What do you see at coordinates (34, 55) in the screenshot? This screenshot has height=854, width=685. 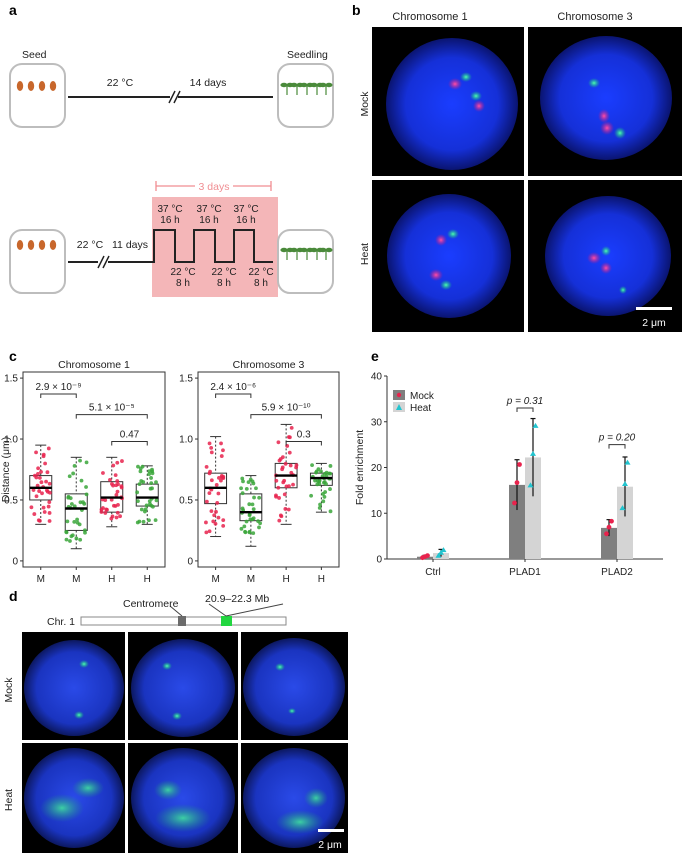 I see `seed-label: Seed` at bounding box center [34, 55].